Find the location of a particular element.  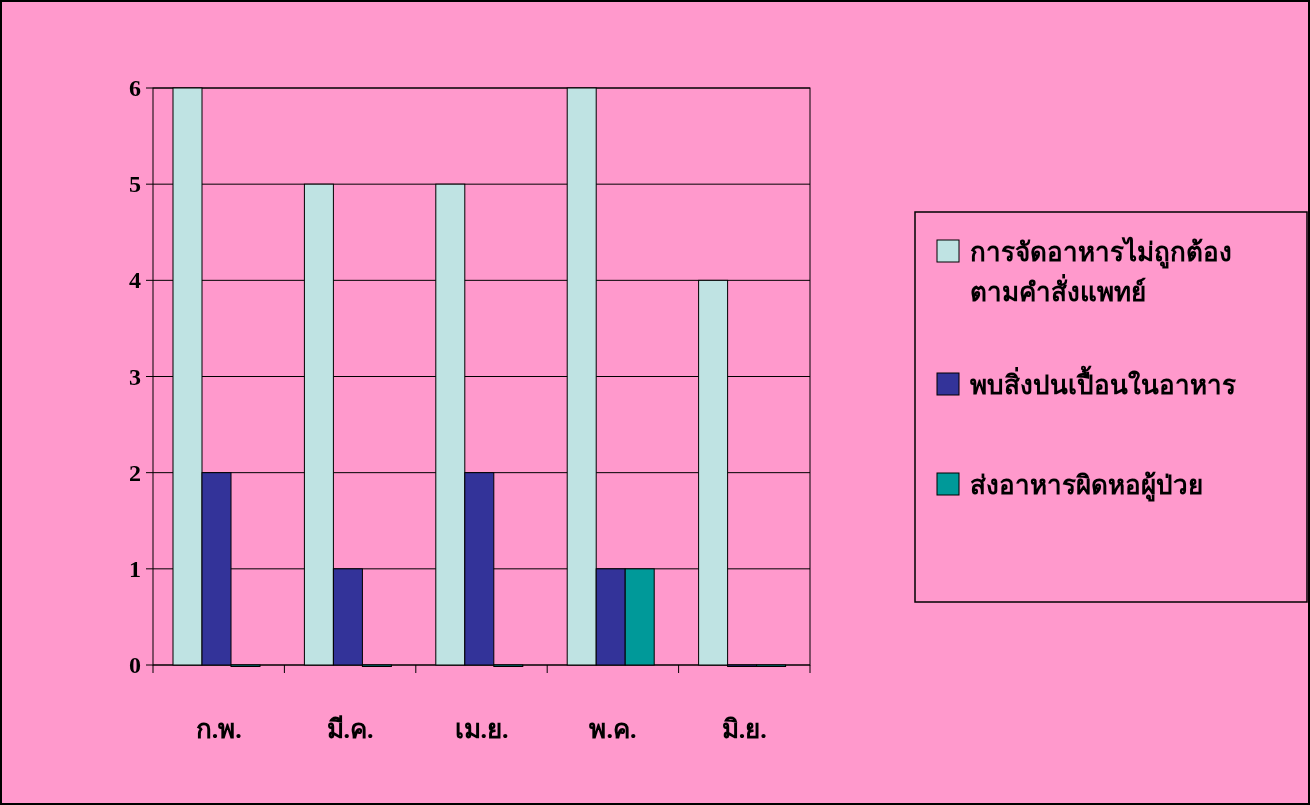

legend-label: การจัดอาหารไม่ถูกต้อง ตามคำสั่งแพทย์ is located at coordinates (1101, 271).